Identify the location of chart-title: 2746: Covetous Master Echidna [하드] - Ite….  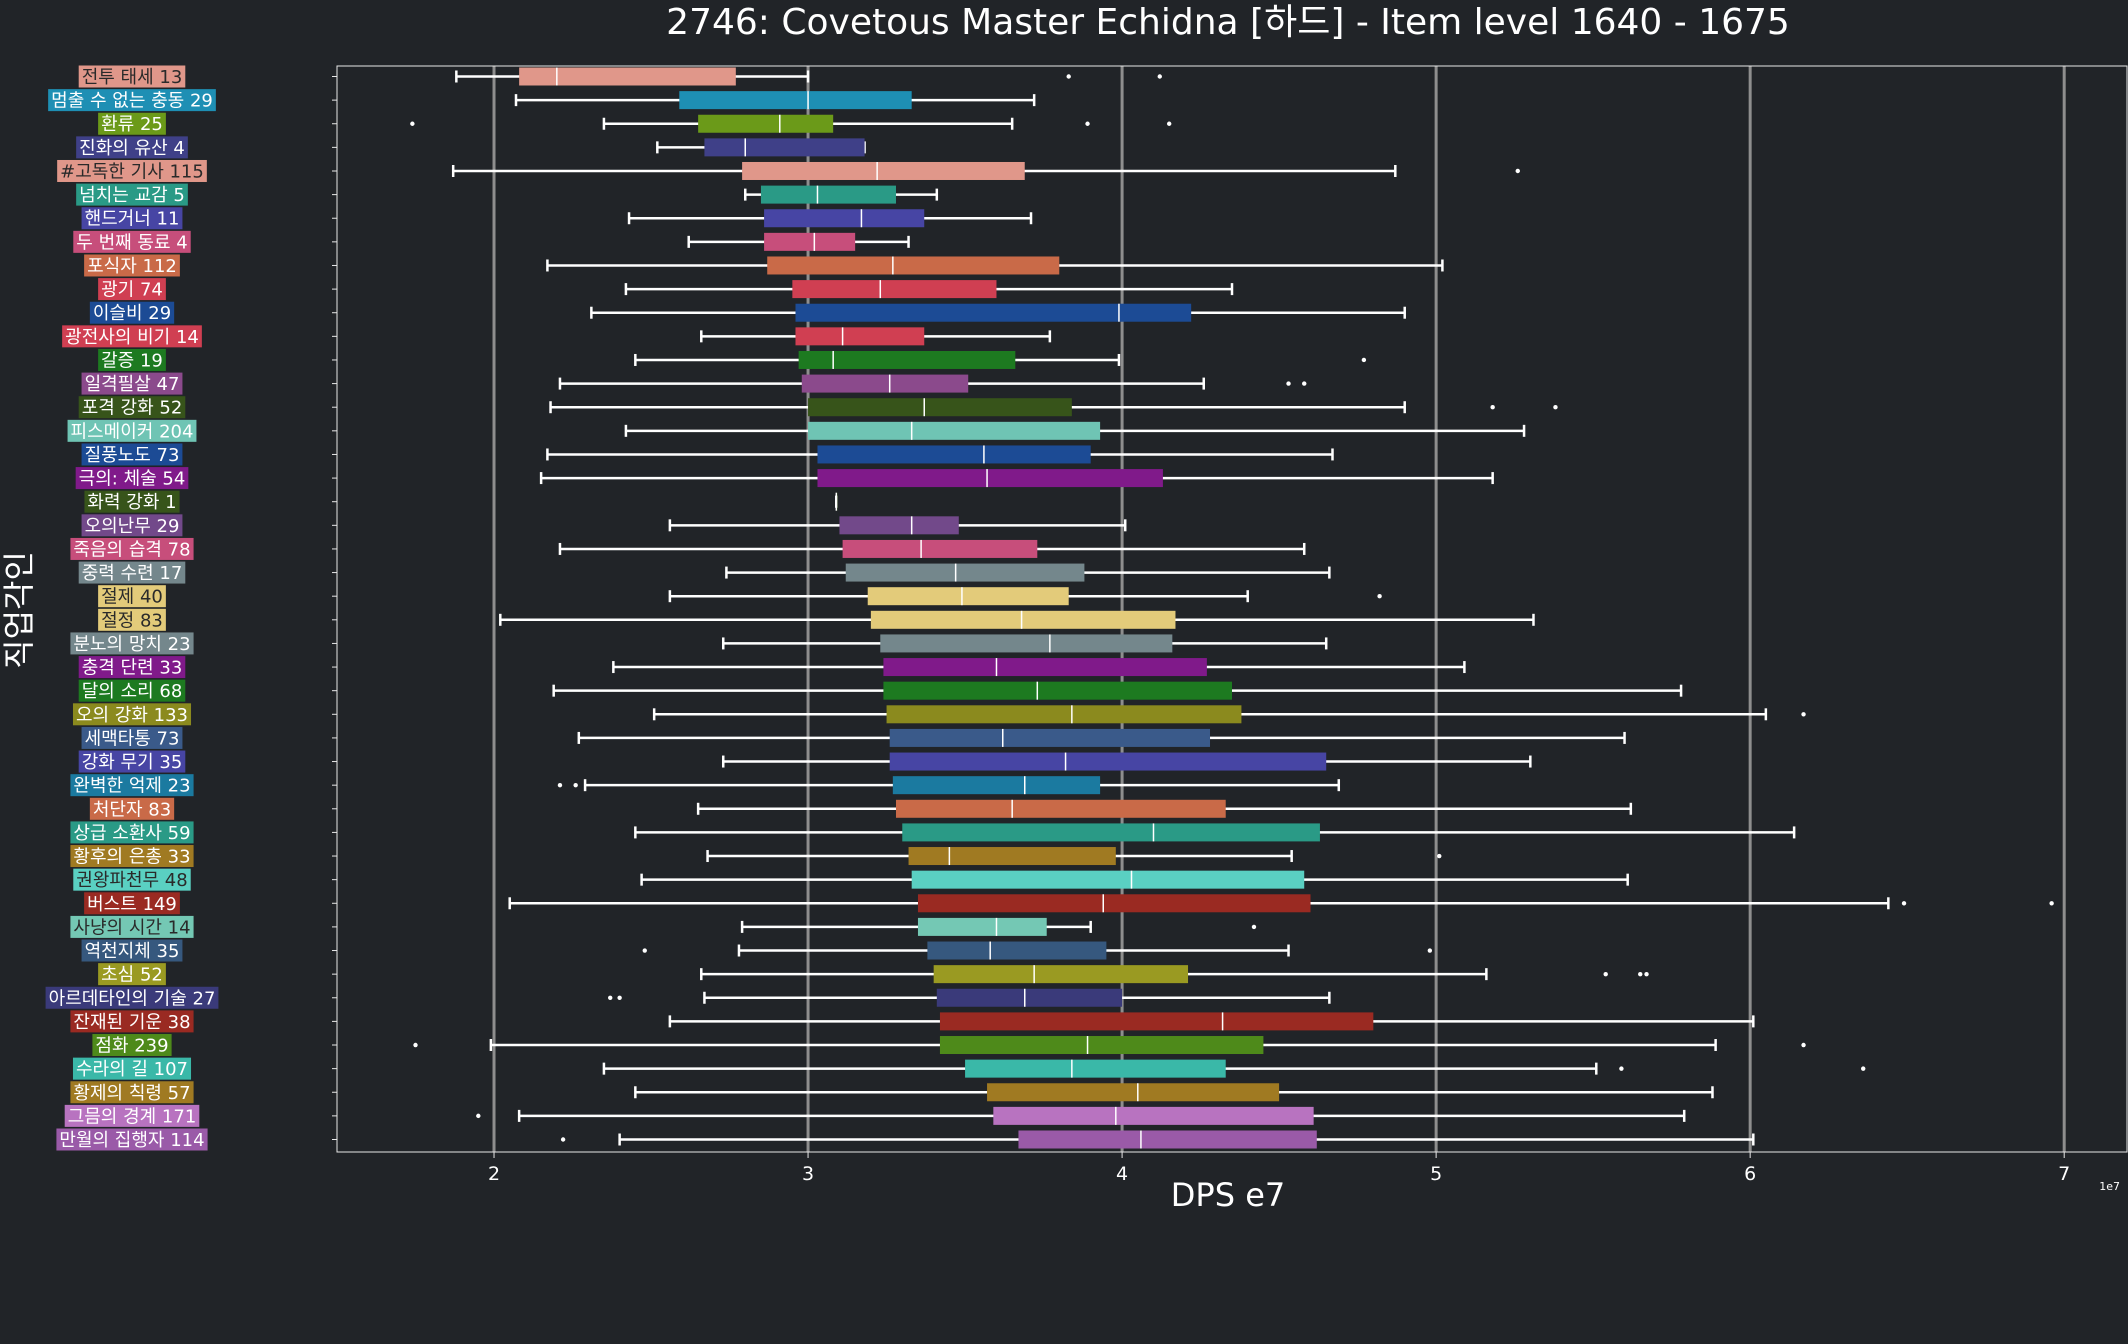
(1228, 22).